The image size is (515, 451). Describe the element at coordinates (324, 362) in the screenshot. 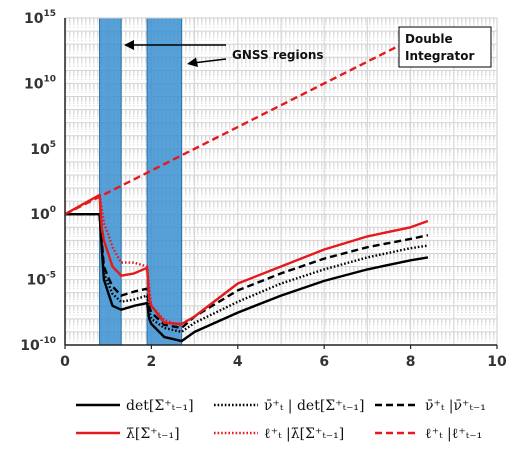

I see `x-tick-label: 6` at that location.